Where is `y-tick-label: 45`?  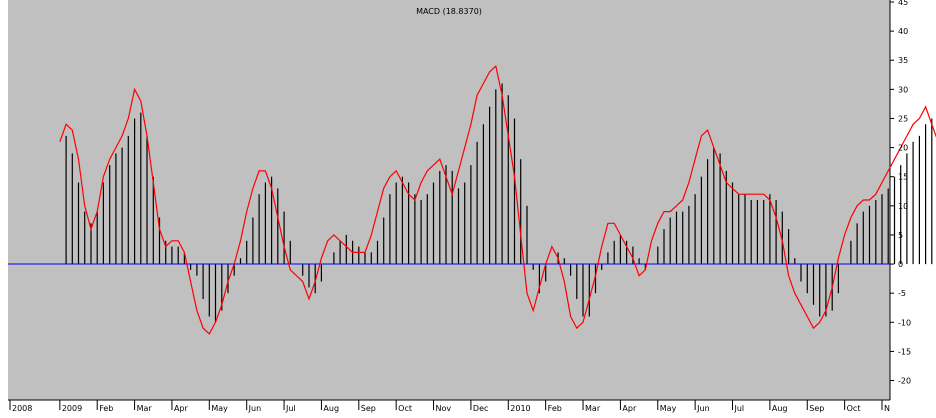 y-tick-label: 45 is located at coordinates (903, 3).